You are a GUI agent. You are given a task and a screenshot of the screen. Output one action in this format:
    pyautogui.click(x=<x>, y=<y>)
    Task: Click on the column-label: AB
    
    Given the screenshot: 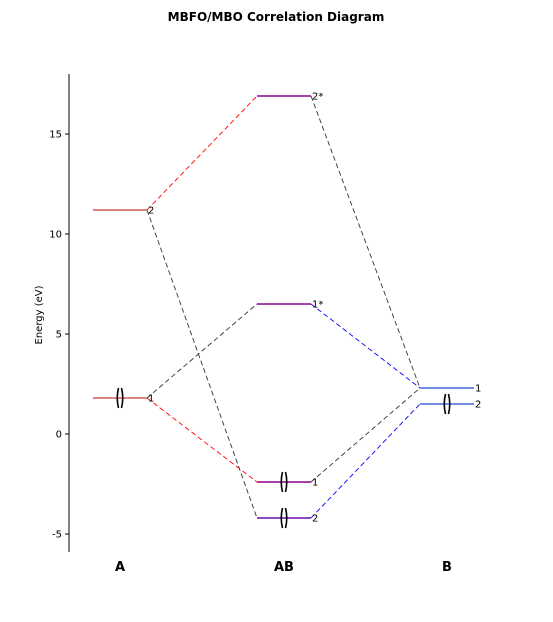 What is the action you would take?
    pyautogui.click(x=284, y=567)
    